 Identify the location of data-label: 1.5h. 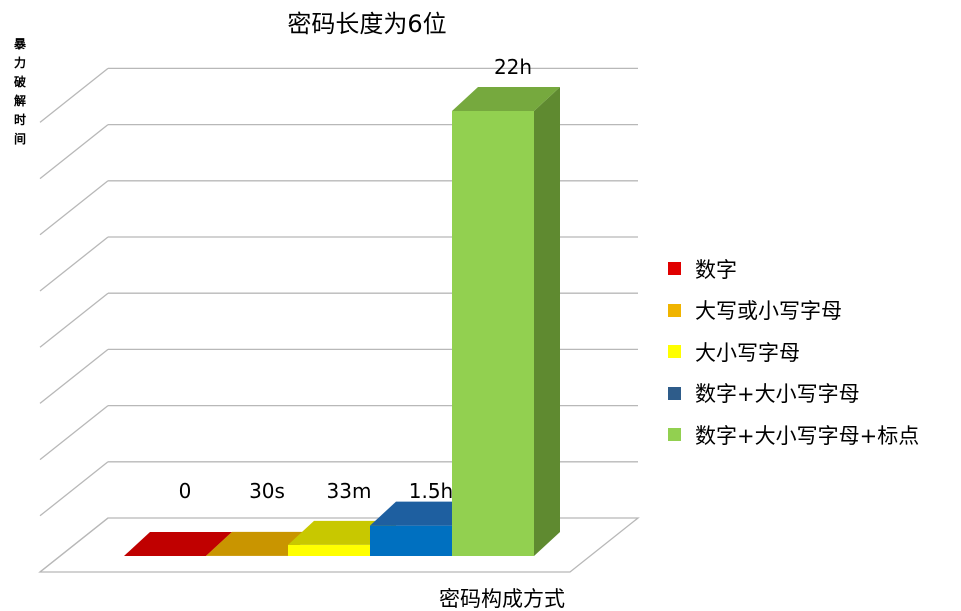
(431, 491).